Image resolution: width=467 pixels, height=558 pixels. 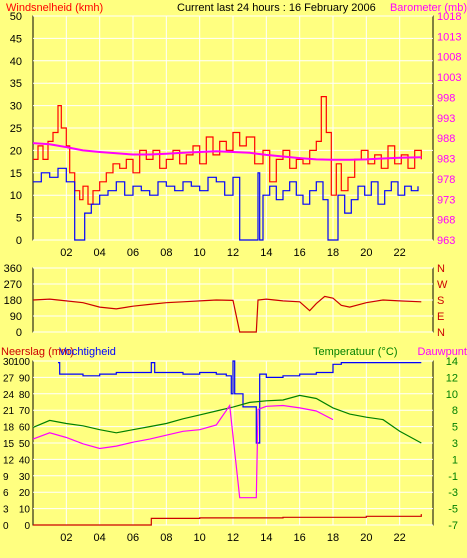 I want to click on wind-xtick: 04, so click(x=100, y=253).